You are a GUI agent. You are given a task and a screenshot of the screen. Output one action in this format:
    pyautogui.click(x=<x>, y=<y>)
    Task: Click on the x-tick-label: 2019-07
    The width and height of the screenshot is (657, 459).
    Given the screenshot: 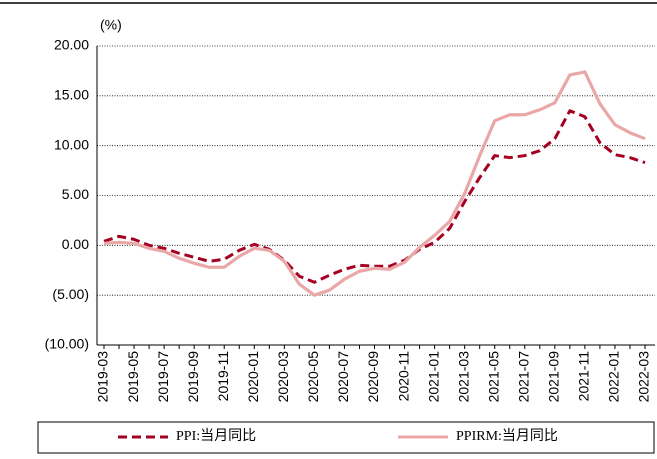 What is the action you would take?
    pyautogui.click(x=163, y=377)
    